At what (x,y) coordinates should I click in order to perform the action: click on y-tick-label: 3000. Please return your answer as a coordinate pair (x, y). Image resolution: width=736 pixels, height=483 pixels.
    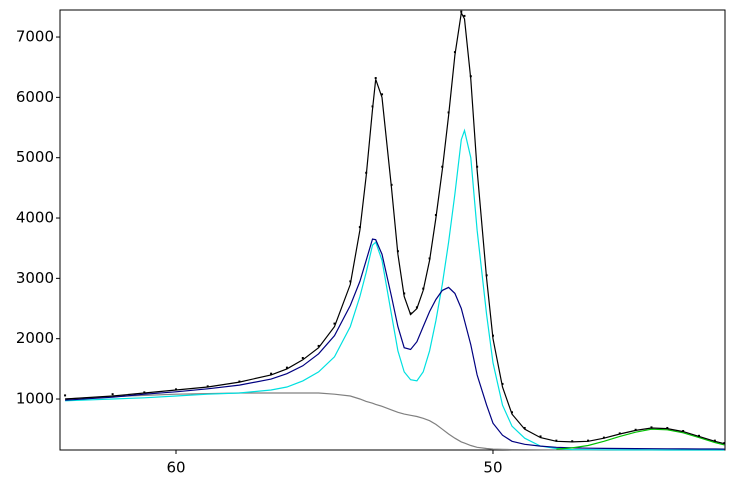
    Looking at the image, I should click on (35, 278).